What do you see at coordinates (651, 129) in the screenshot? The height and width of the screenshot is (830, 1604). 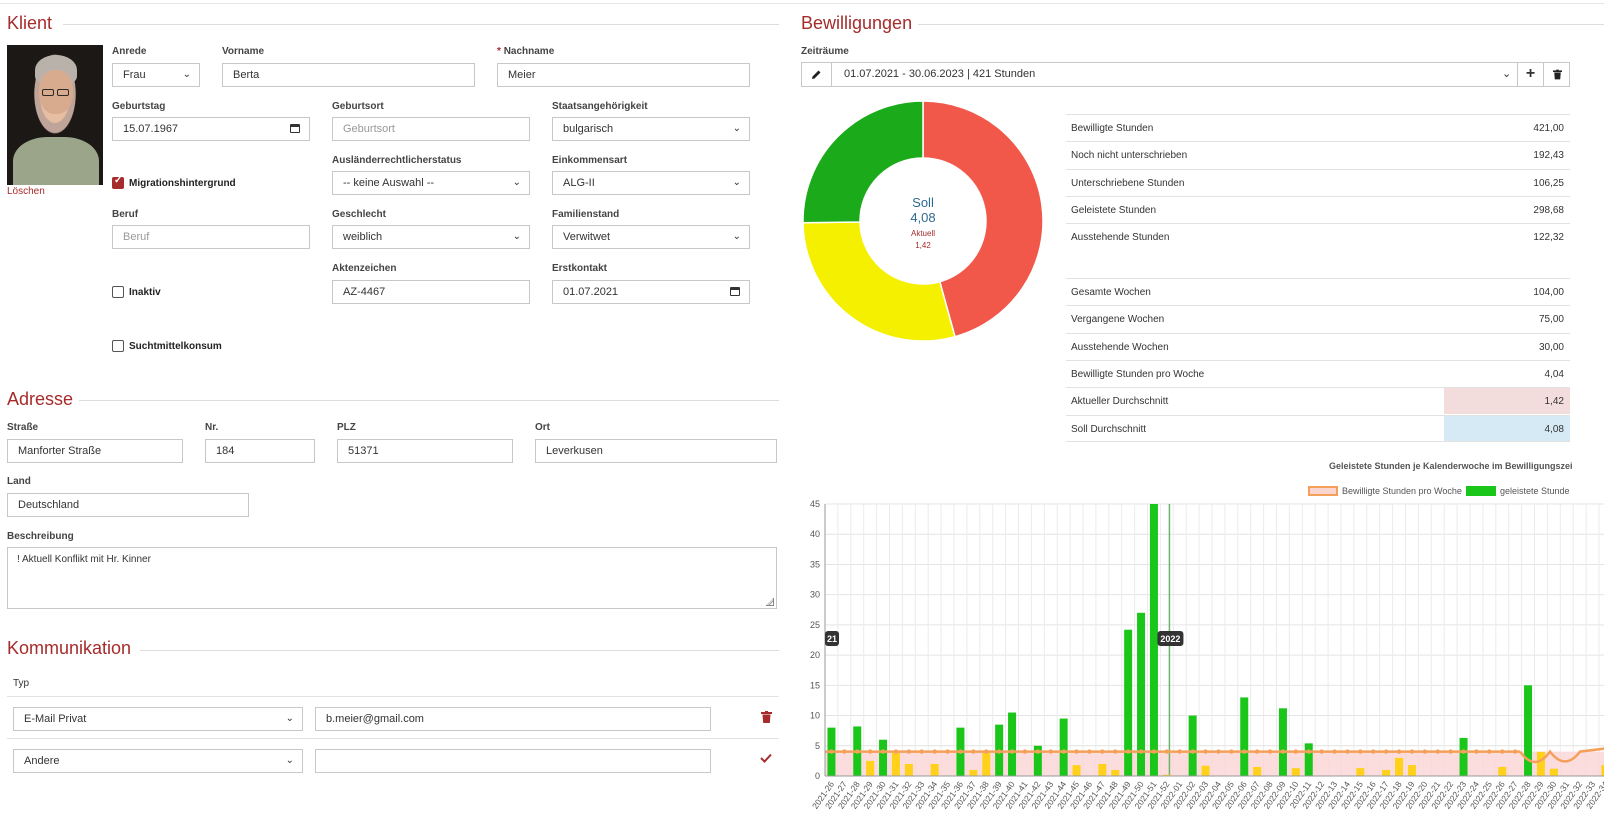 I see `staatsangehoerigkeit-select: bulgarisch ⌄` at bounding box center [651, 129].